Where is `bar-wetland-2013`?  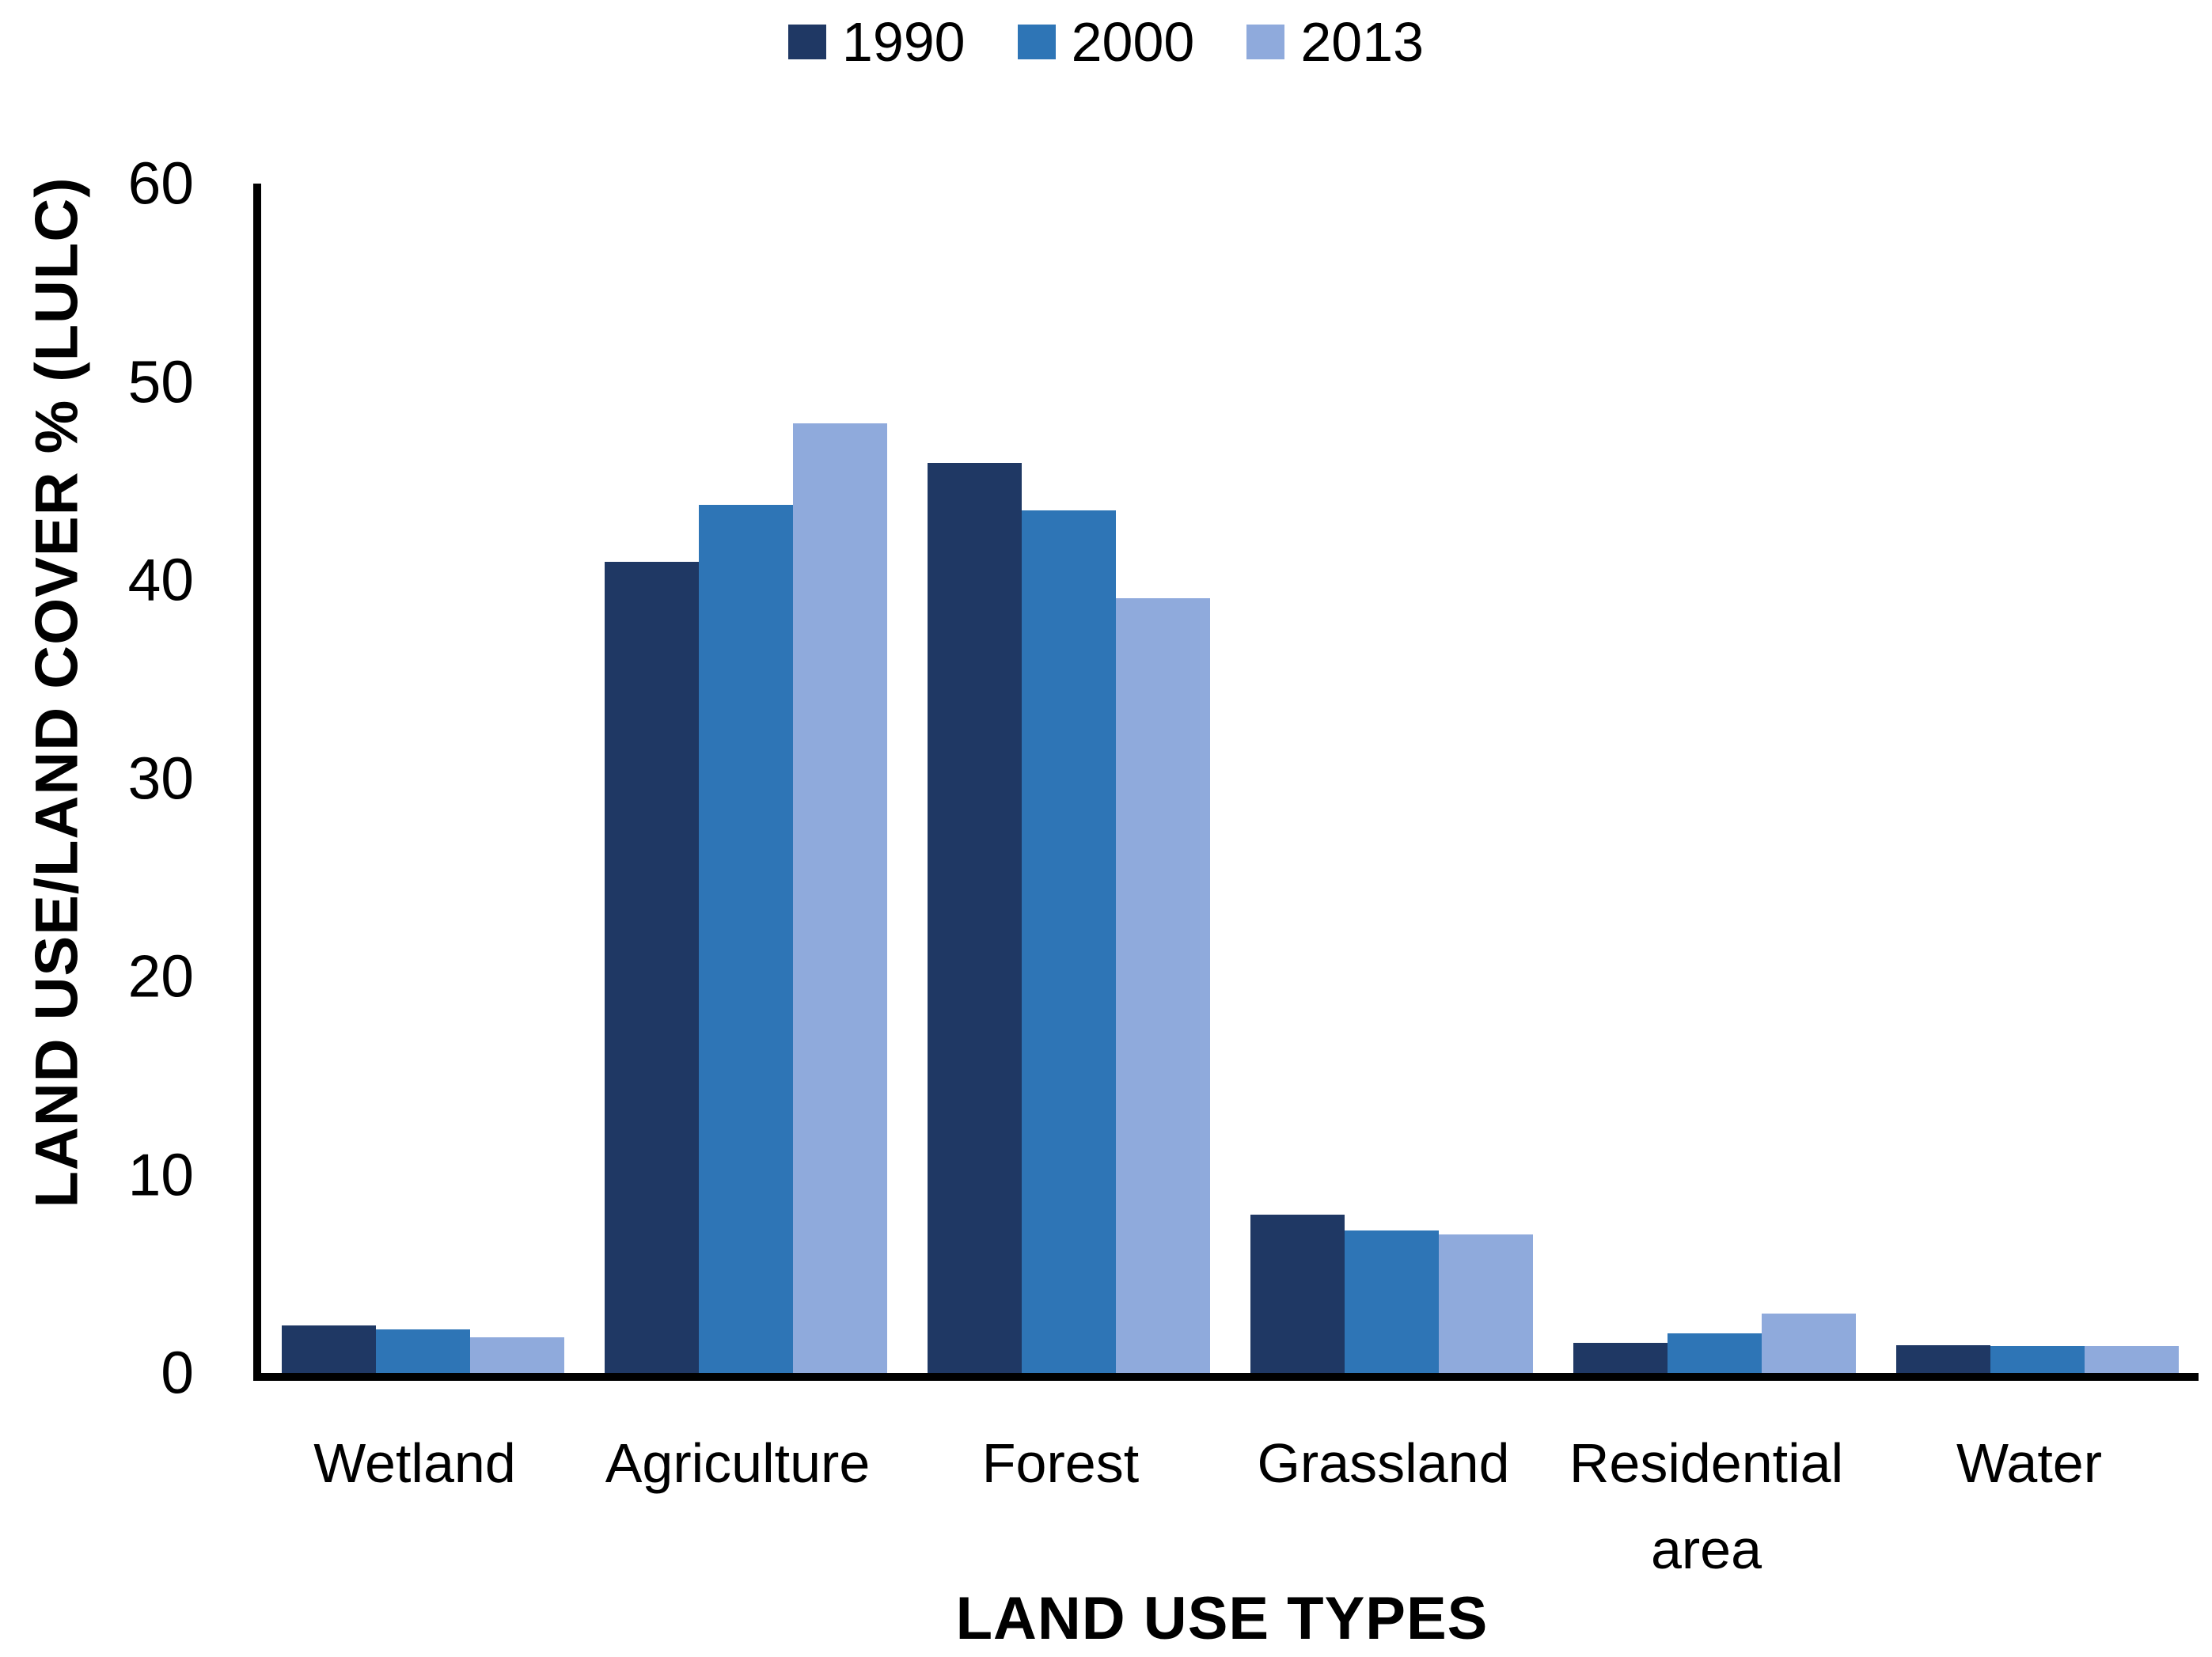 bar-wetland-2013 is located at coordinates (516, 1355).